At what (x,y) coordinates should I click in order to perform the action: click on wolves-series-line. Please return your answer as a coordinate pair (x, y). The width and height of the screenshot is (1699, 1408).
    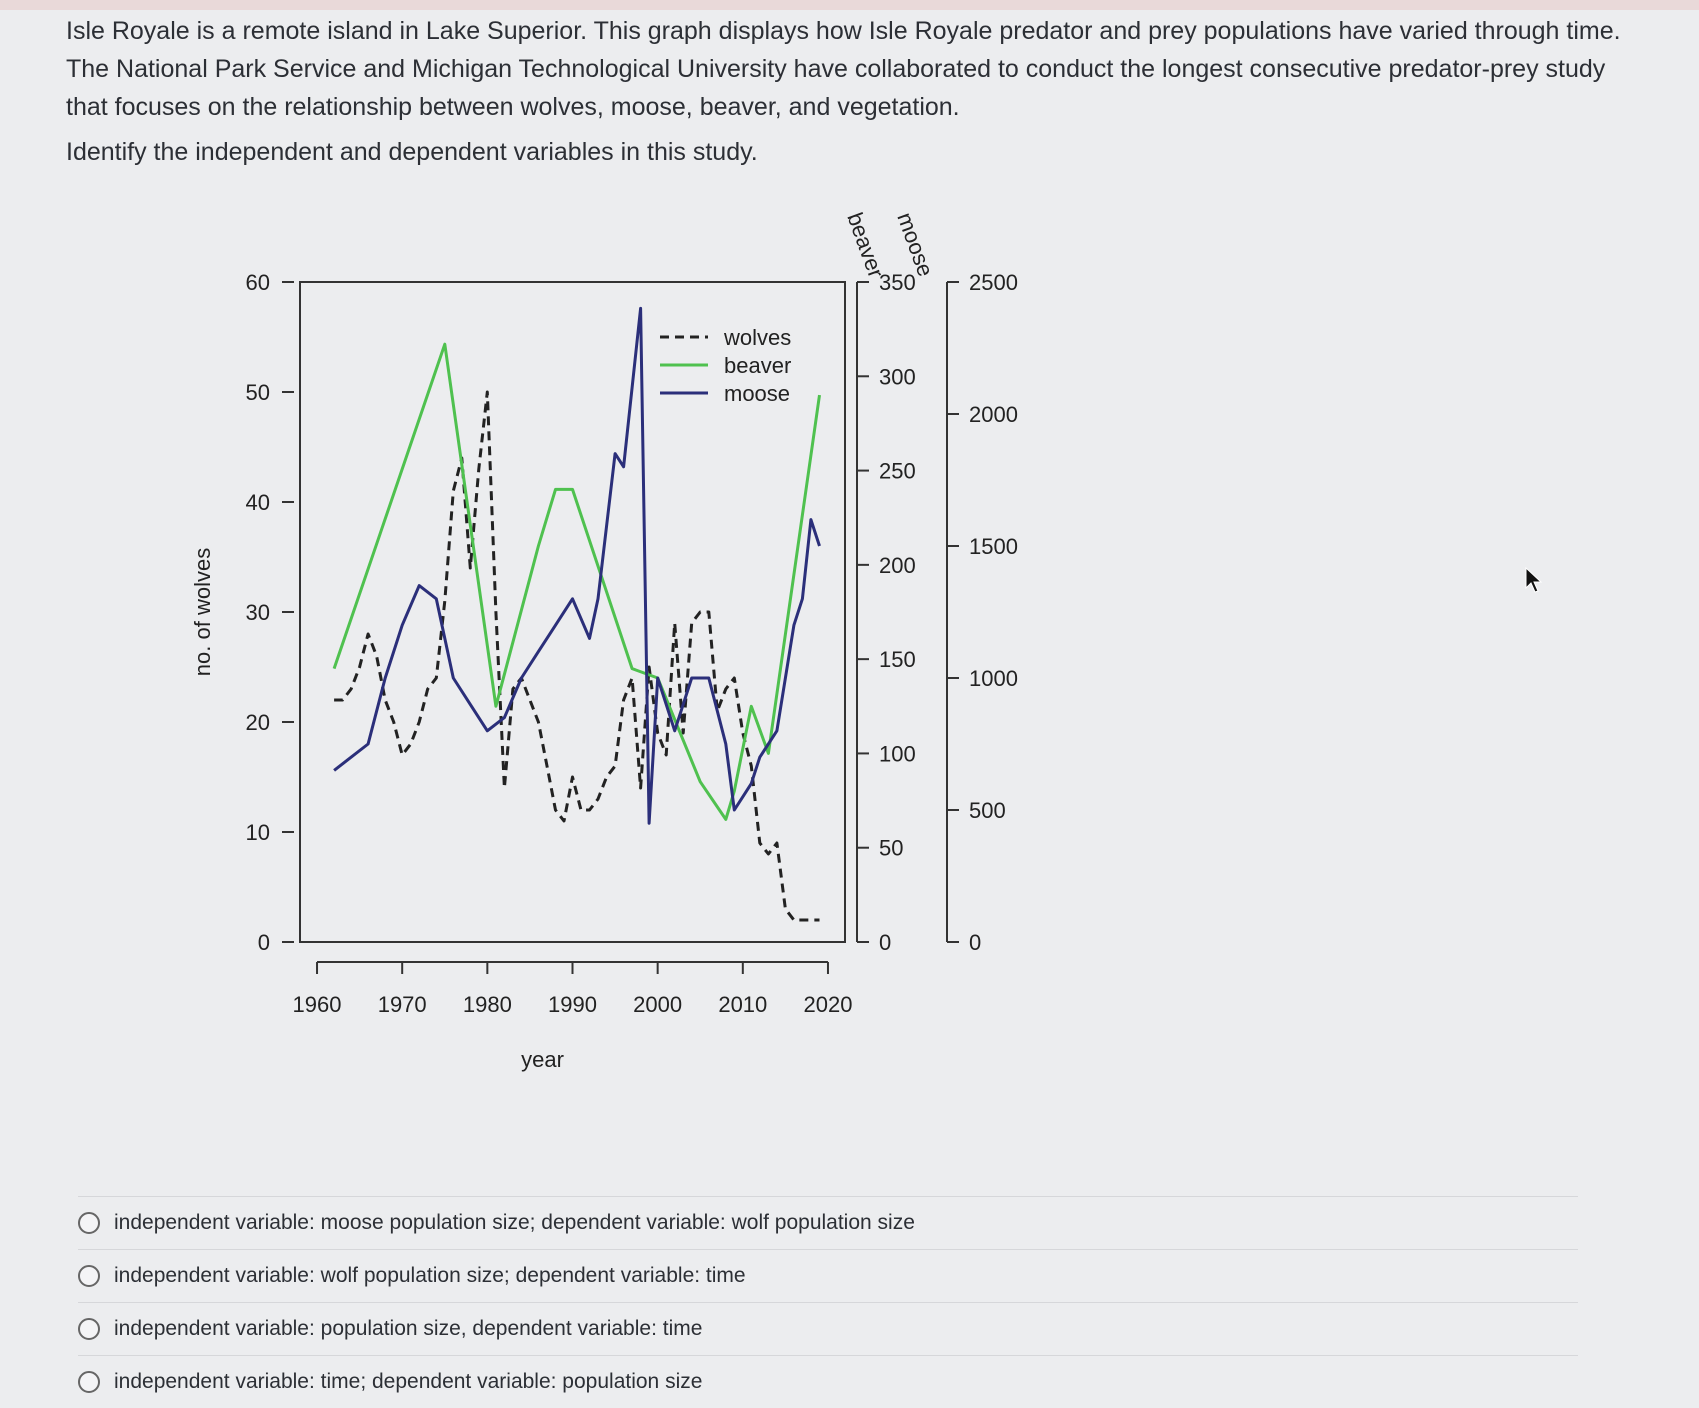
    Looking at the image, I should click on (576, 656).